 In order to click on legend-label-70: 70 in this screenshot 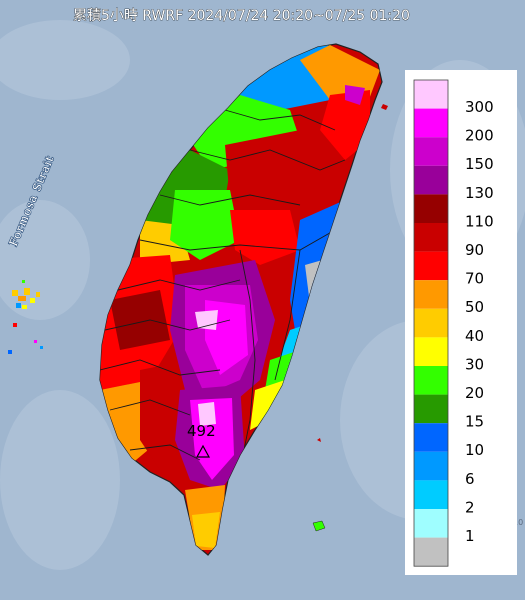, I will do `click(474, 279)`.